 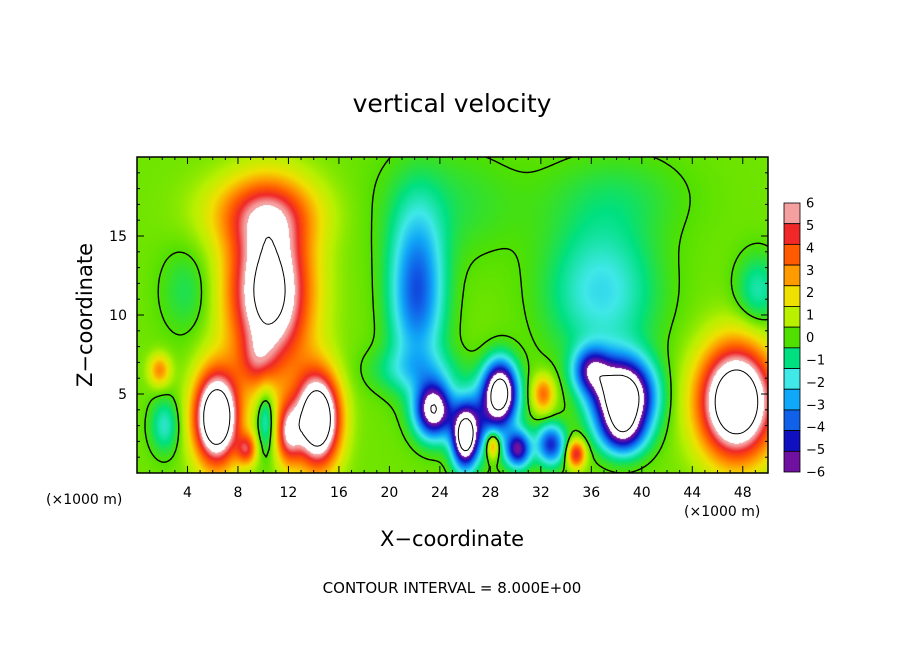 What do you see at coordinates (815, 360) in the screenshot?
I see `colorbar-label: −1` at bounding box center [815, 360].